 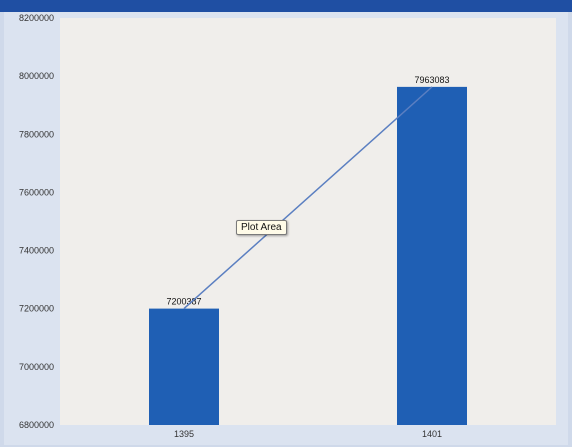 I want to click on y-tick-label: 7600000, so click(x=36, y=192).